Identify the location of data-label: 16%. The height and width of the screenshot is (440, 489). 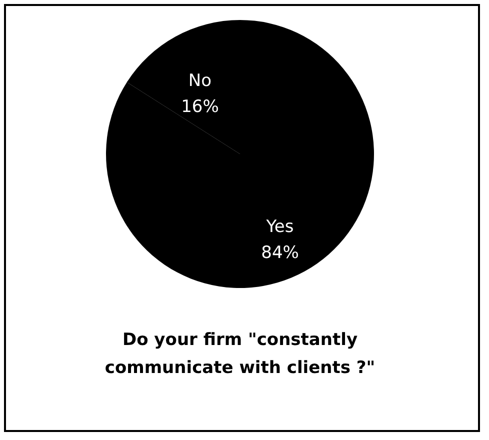
(200, 107).